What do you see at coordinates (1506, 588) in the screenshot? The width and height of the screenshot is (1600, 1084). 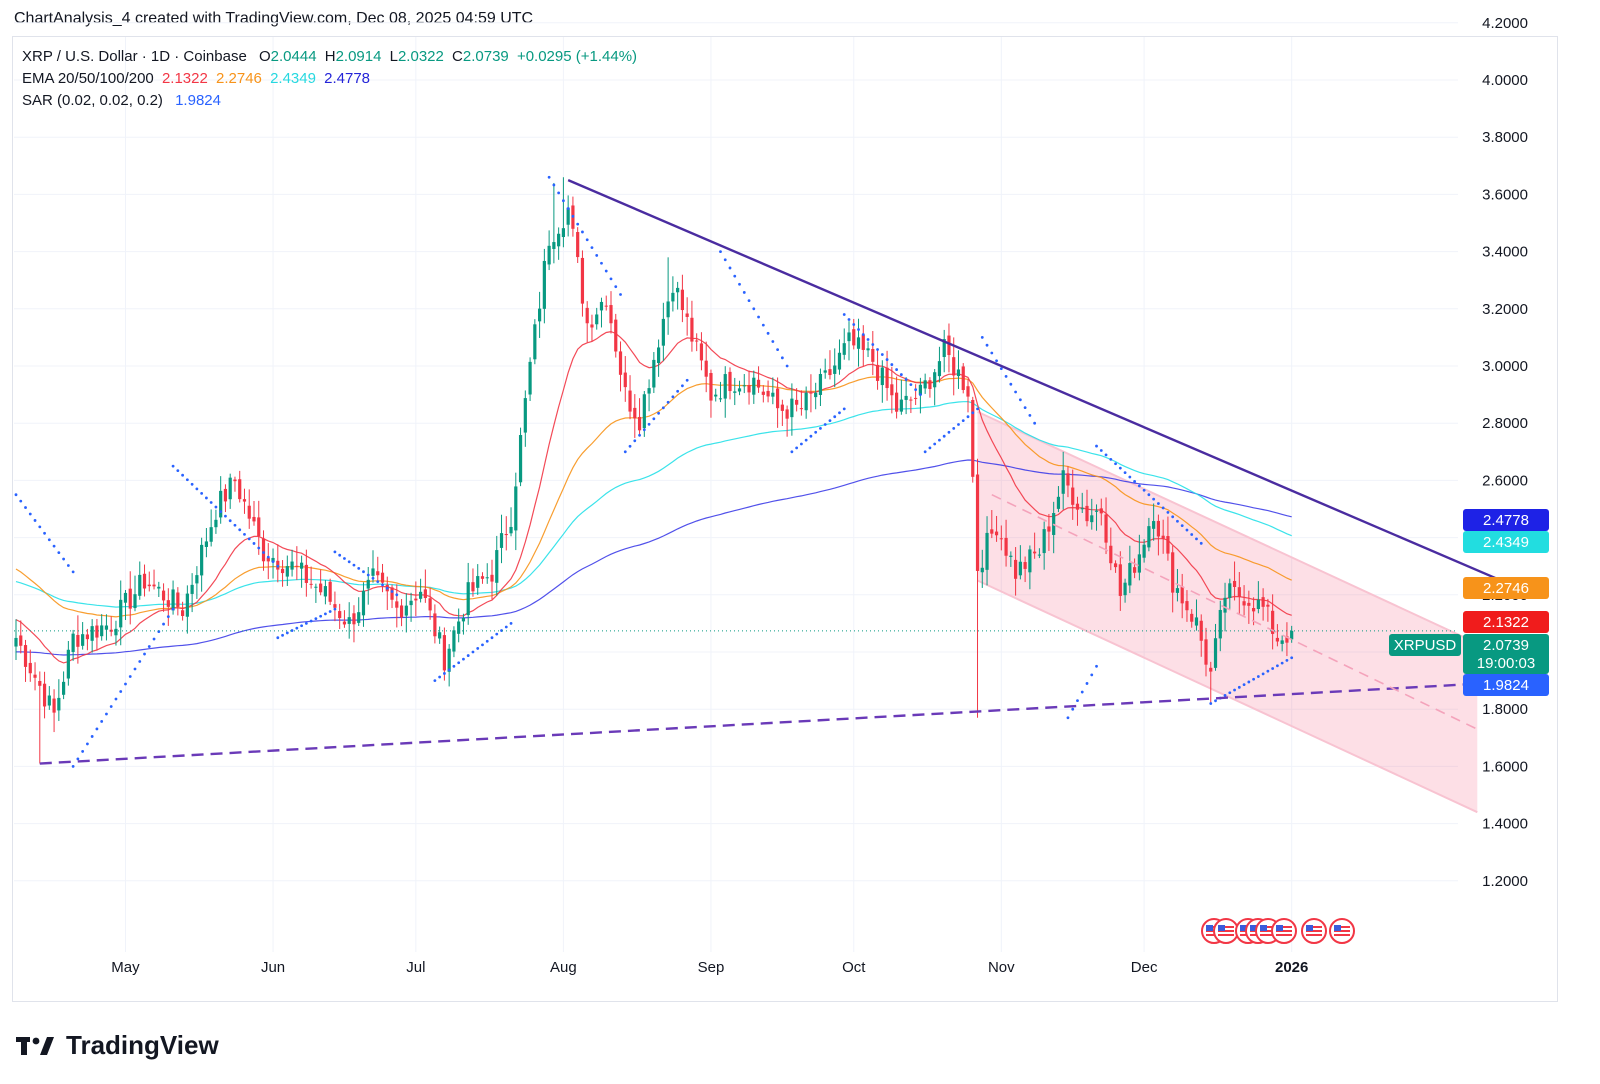 I see `price-label-text: 2.2746` at bounding box center [1506, 588].